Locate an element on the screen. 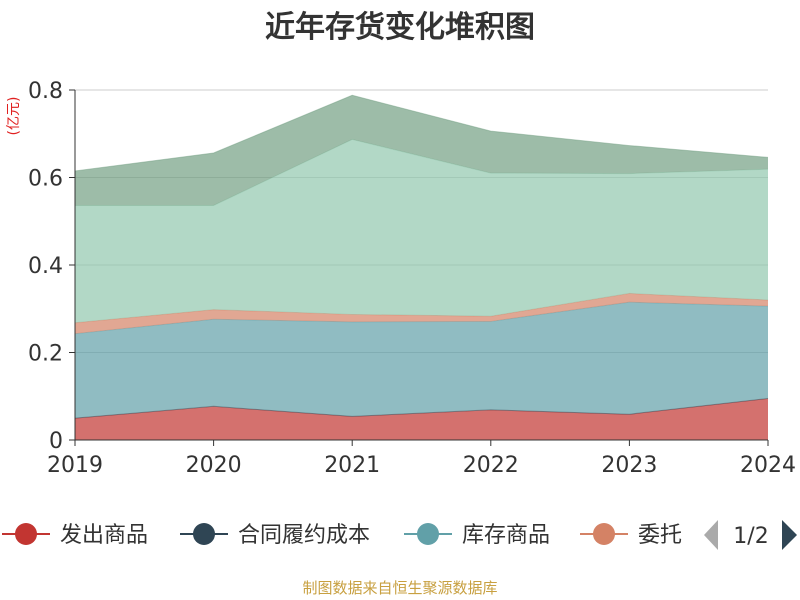 Image resolution: width=800 pixels, height=600 pixels. x-tick-label: 2019 is located at coordinates (75, 465).